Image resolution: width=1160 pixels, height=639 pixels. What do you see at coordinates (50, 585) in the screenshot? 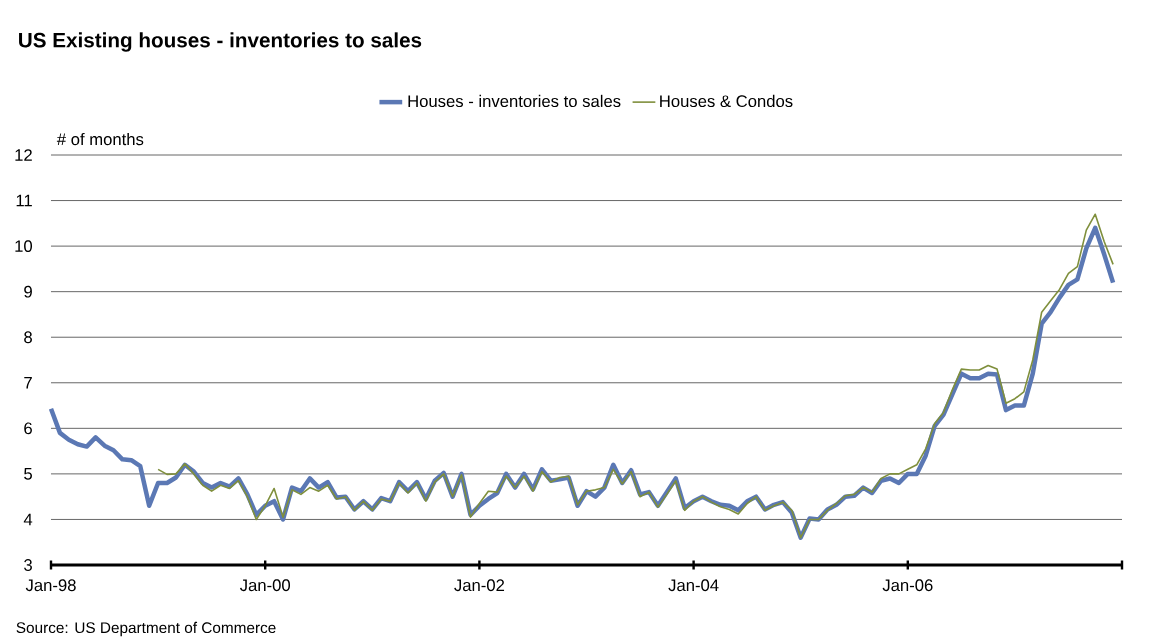
I see `x-tick-label: Jan-98` at bounding box center [50, 585].